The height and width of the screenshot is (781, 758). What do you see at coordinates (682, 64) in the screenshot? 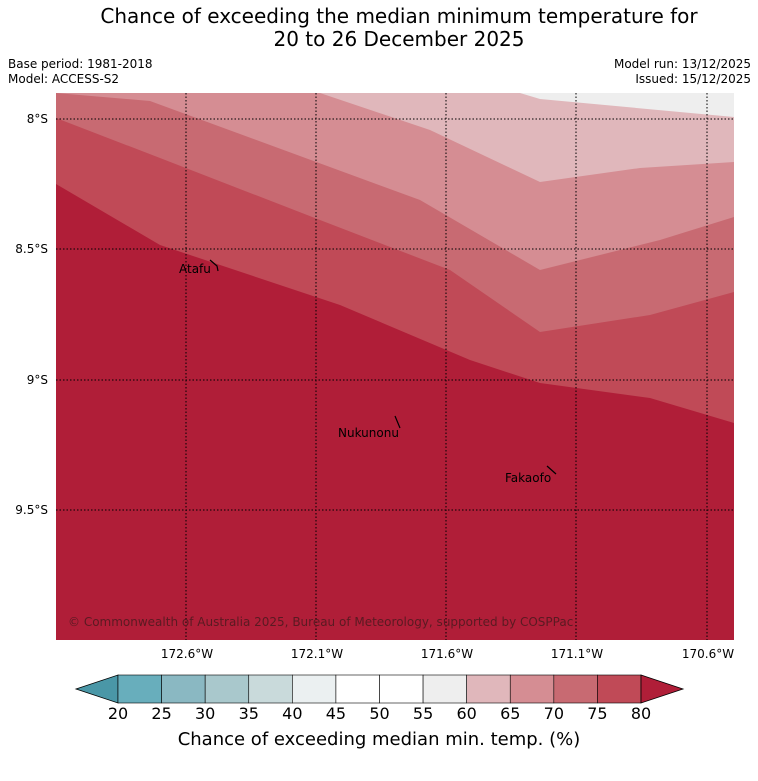
I see `model-run: Model run: 13/12/2025` at bounding box center [682, 64].